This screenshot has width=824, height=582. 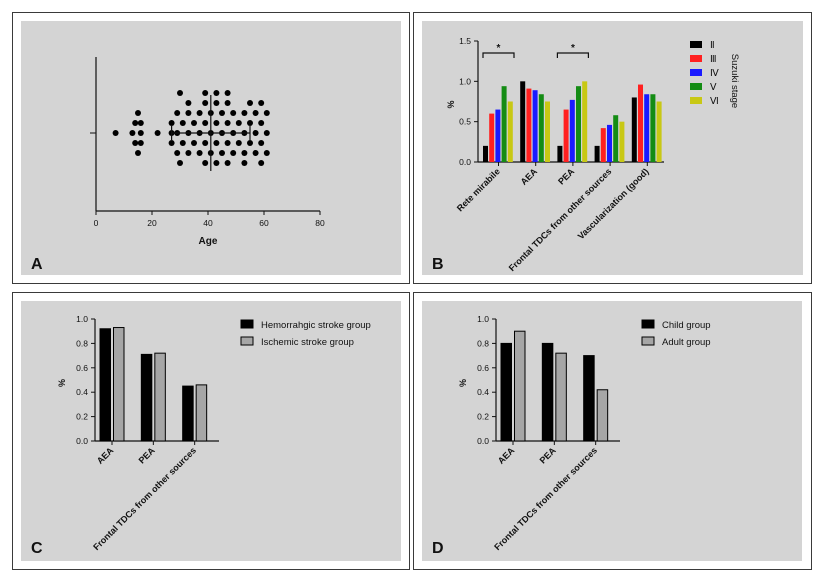 What do you see at coordinates (152, 223) in the screenshot?
I see `x-tick-label: 20` at bounding box center [152, 223].